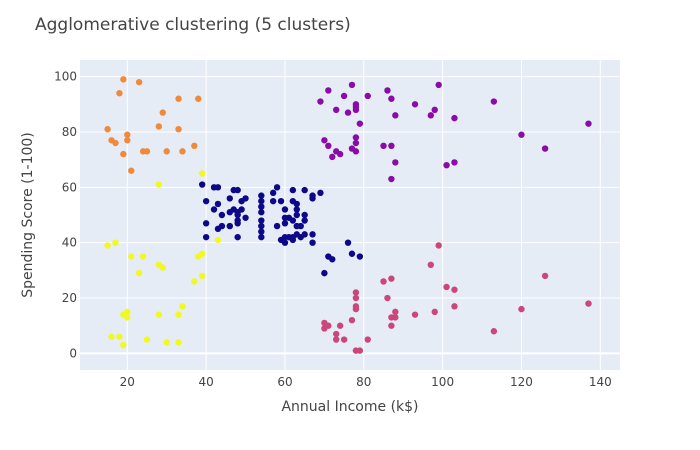 Image resolution: width=700 pixels, height=450 pixels. I want to click on y-tick-label: 0, so click(73, 353).